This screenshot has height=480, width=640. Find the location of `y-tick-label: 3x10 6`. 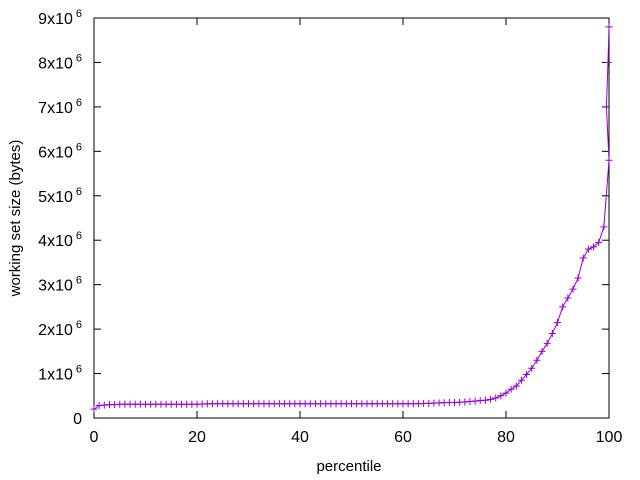

y-tick-label: 3x10 6 is located at coordinates (60, 285).